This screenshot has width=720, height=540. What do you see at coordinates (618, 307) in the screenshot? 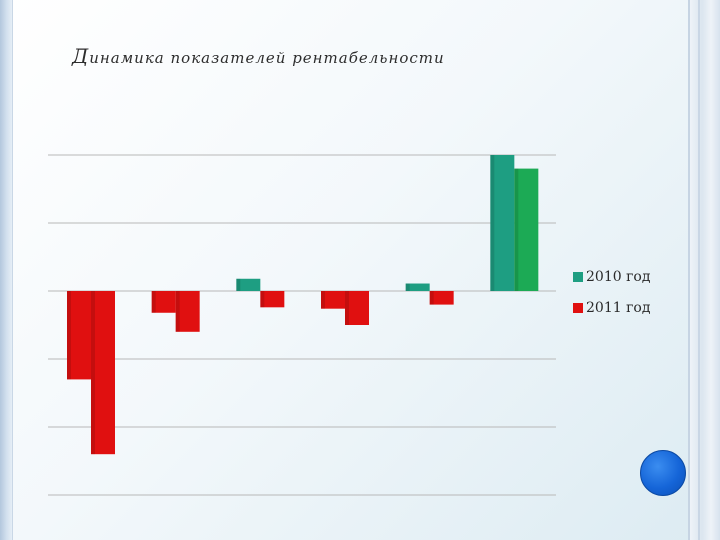
I see `legend-label-2011: 2011 год` at bounding box center [618, 307].